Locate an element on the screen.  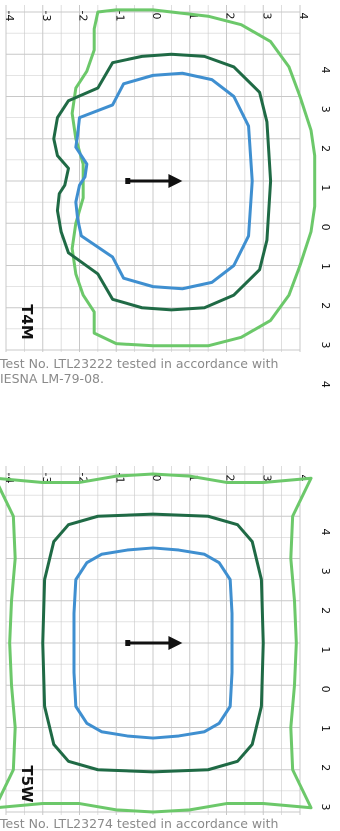
distribution-label: T5W is located at coordinates (27, 784).